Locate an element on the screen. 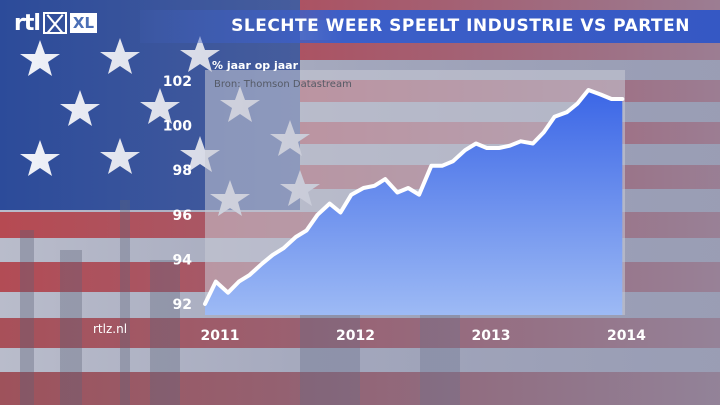  logo-sub: XL is located at coordinates (83, 23).